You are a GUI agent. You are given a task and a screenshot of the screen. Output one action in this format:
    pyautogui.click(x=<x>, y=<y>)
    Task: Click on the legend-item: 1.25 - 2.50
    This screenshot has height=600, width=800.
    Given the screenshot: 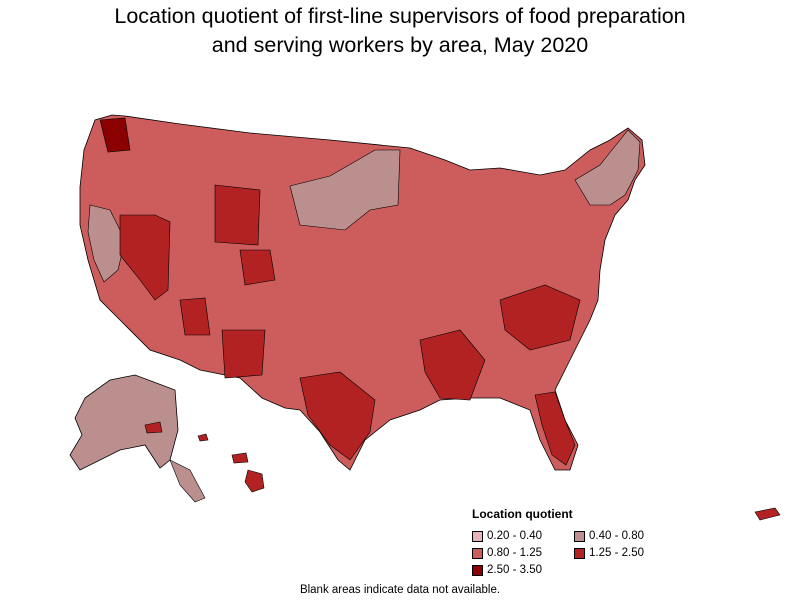 What is the action you would take?
    pyautogui.click(x=624, y=553)
    